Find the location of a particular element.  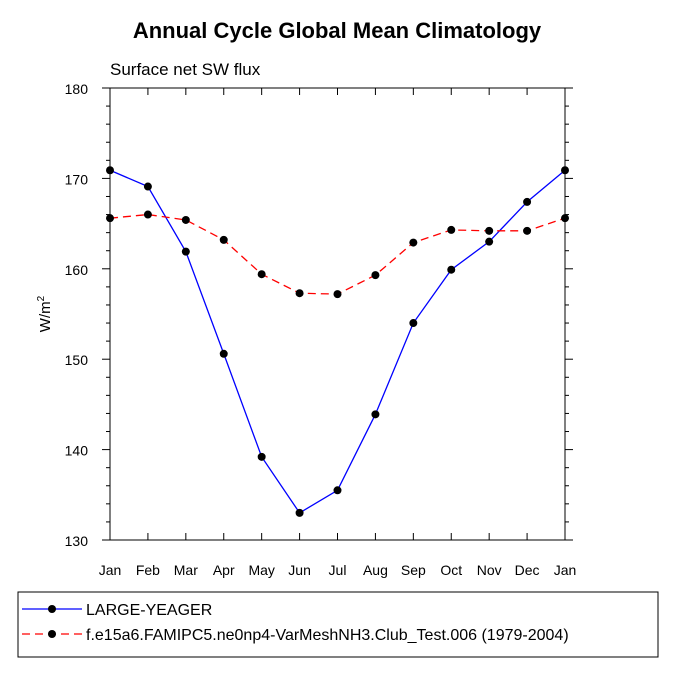

y-tick-label: 150 is located at coordinates (77, 360).